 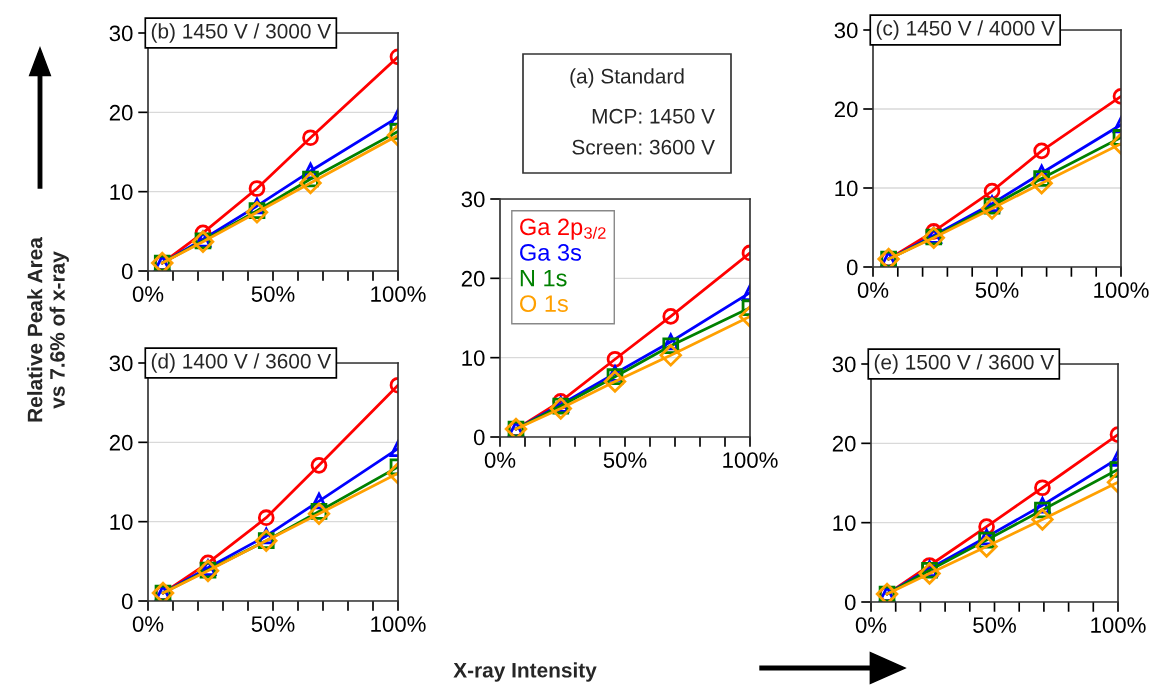 What do you see at coordinates (544, 303) in the screenshot?
I see `text: O 1s` at bounding box center [544, 303].